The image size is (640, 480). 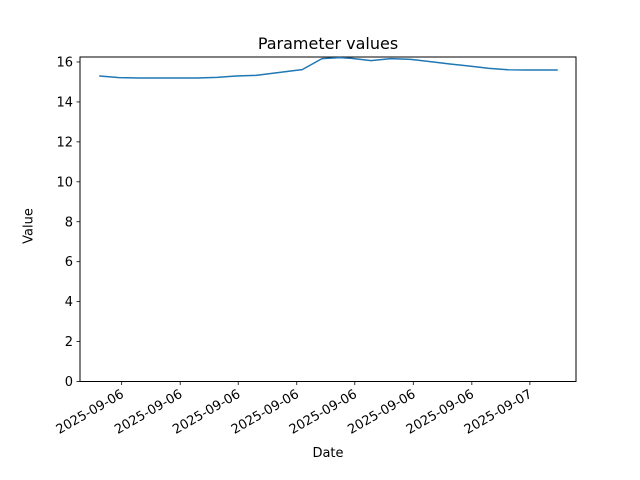 What do you see at coordinates (64, 102) in the screenshot?
I see `y-tick-label: 14` at bounding box center [64, 102].